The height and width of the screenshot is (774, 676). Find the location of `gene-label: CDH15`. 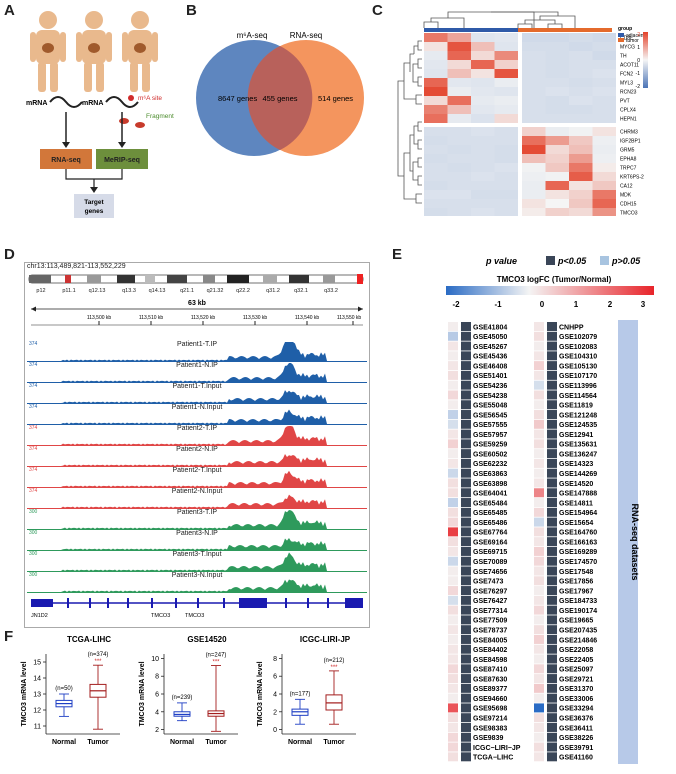

gene-label: CDH15 is located at coordinates (628, 205).